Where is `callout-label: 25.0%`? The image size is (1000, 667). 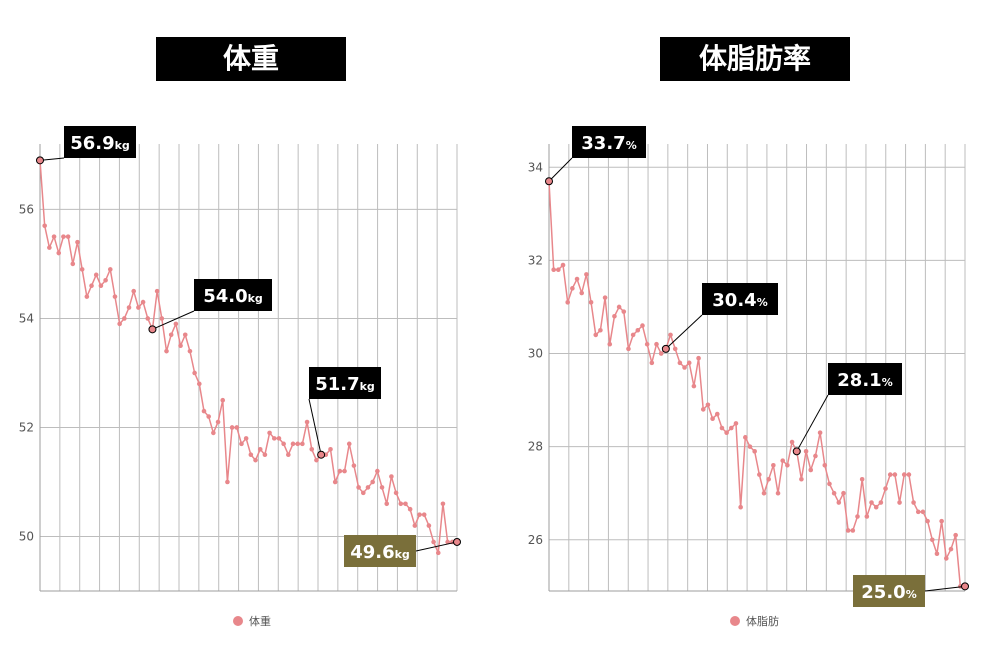
callout-label: 25.0% is located at coordinates (888, 592).